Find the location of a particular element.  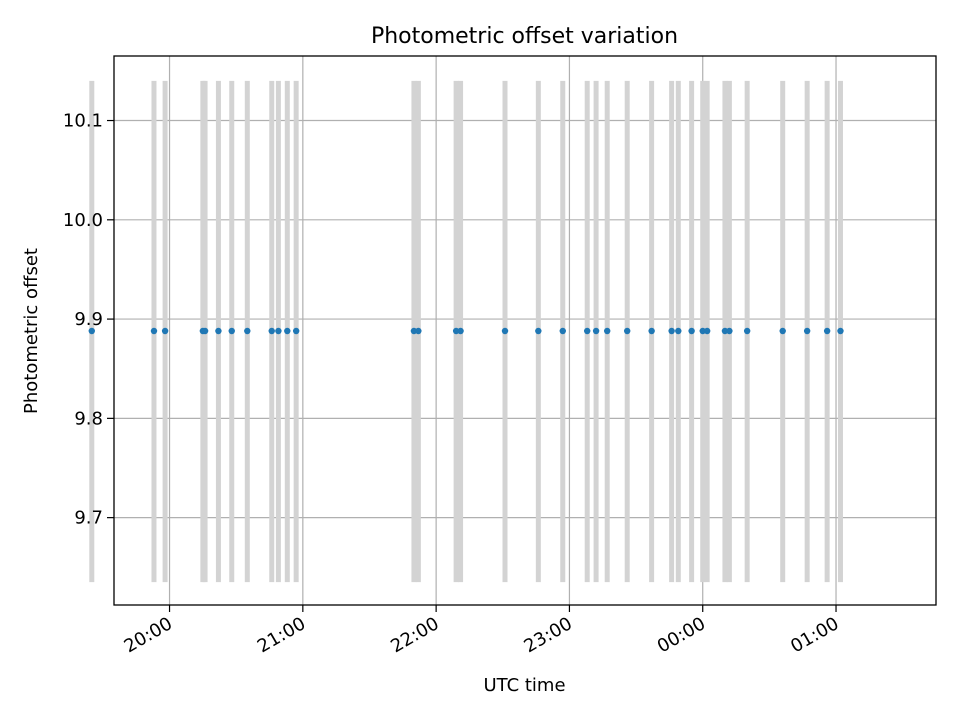

y-tick-label: 10.1 is located at coordinates (83, 121).